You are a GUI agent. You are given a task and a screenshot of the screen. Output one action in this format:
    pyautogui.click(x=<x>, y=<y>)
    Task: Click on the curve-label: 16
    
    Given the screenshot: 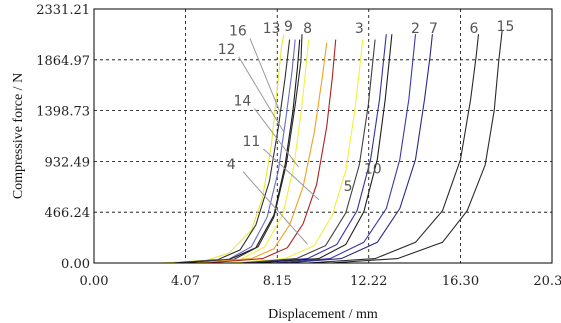 What is the action you would take?
    pyautogui.click(x=238, y=31)
    